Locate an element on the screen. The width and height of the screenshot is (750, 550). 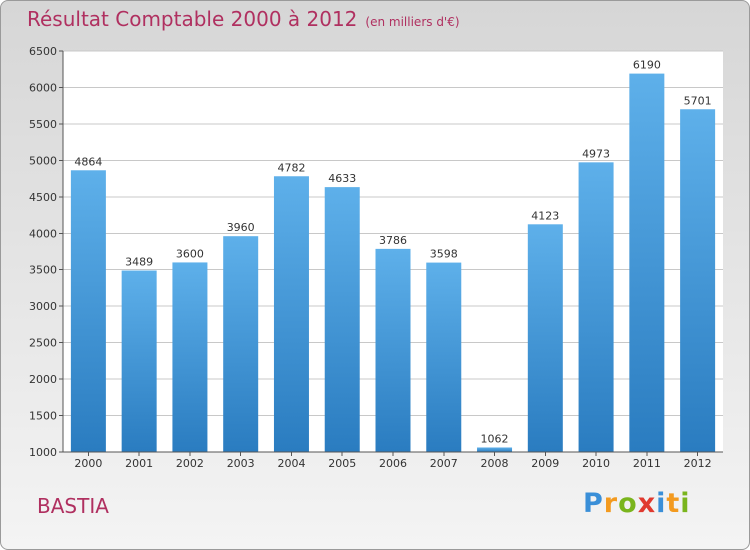
x-tick-label: 2004 is located at coordinates (291, 463).